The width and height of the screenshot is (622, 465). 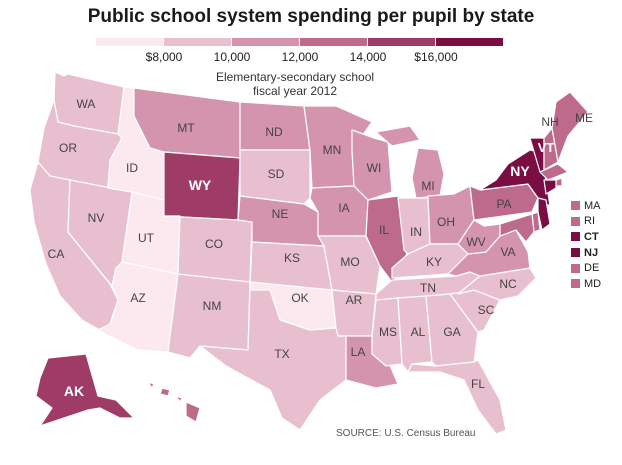 I want to click on small-state-entry: CT, so click(x=586, y=237).